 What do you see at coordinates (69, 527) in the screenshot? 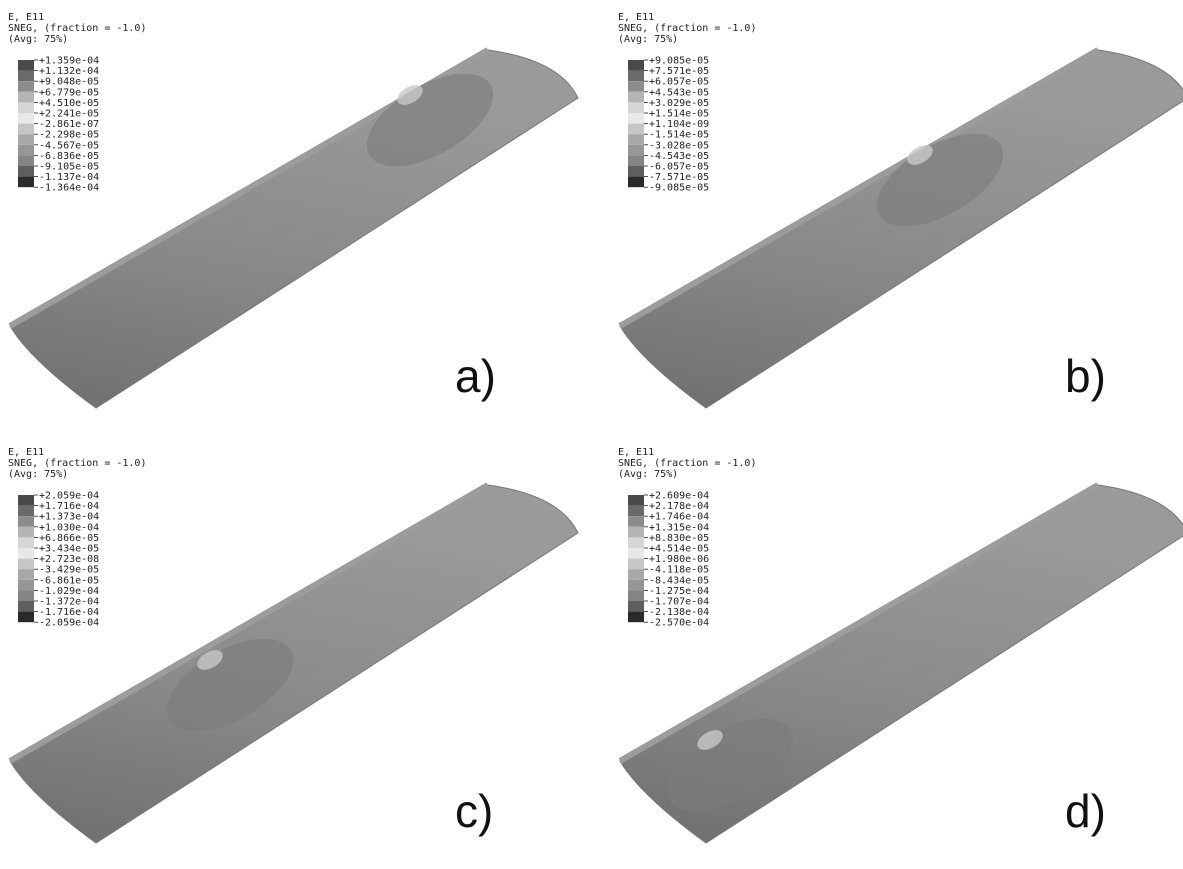
I see `legend-label: +1.030e-04` at bounding box center [69, 527].